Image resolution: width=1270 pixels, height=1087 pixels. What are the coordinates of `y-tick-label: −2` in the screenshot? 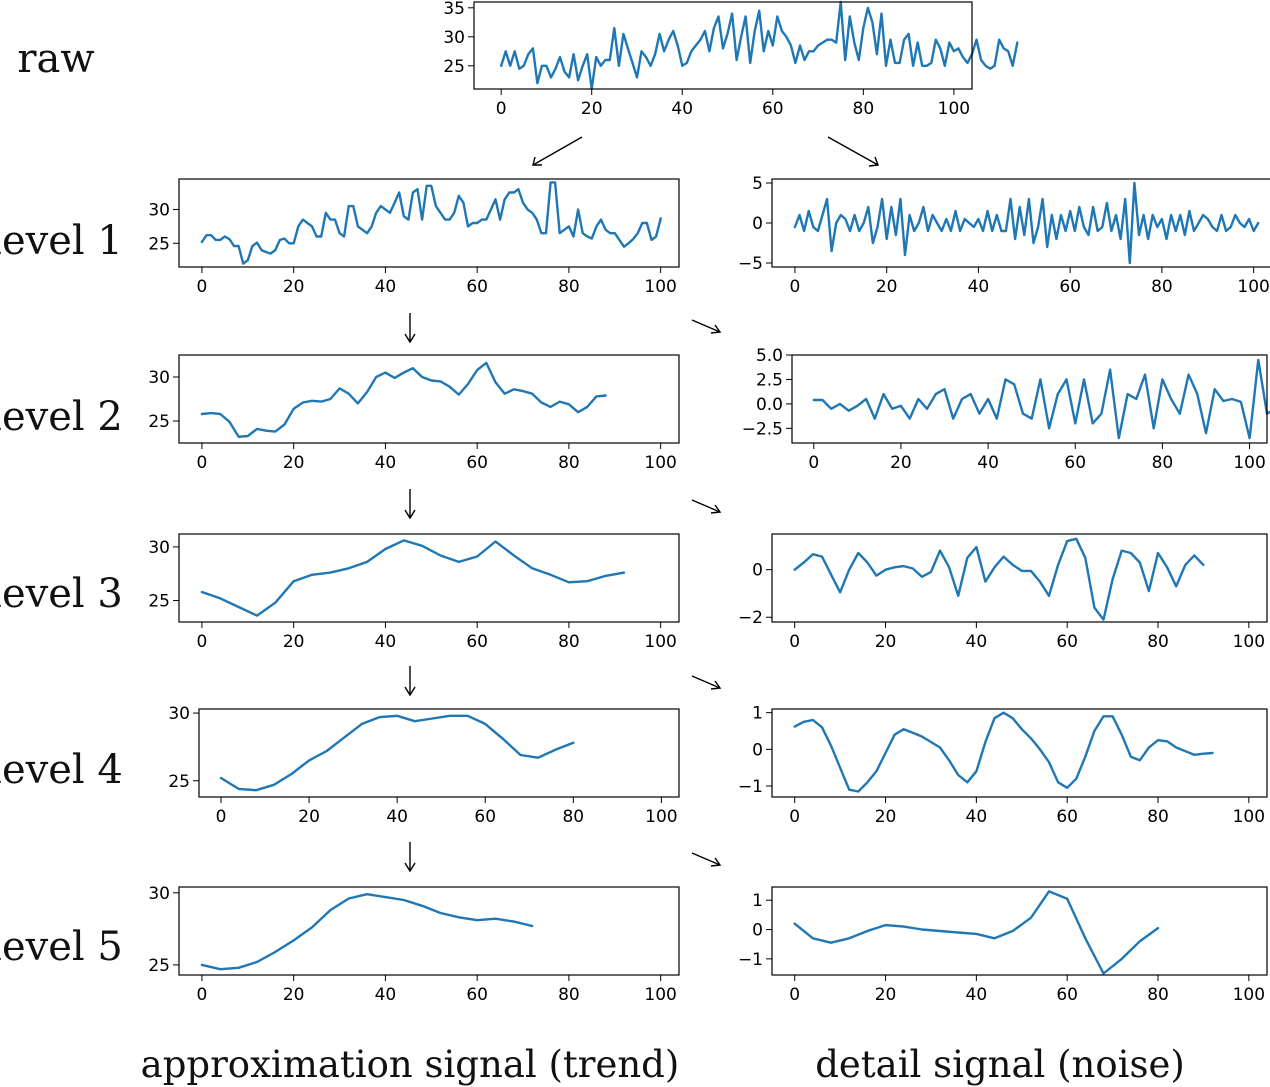 It's located at (750, 618).